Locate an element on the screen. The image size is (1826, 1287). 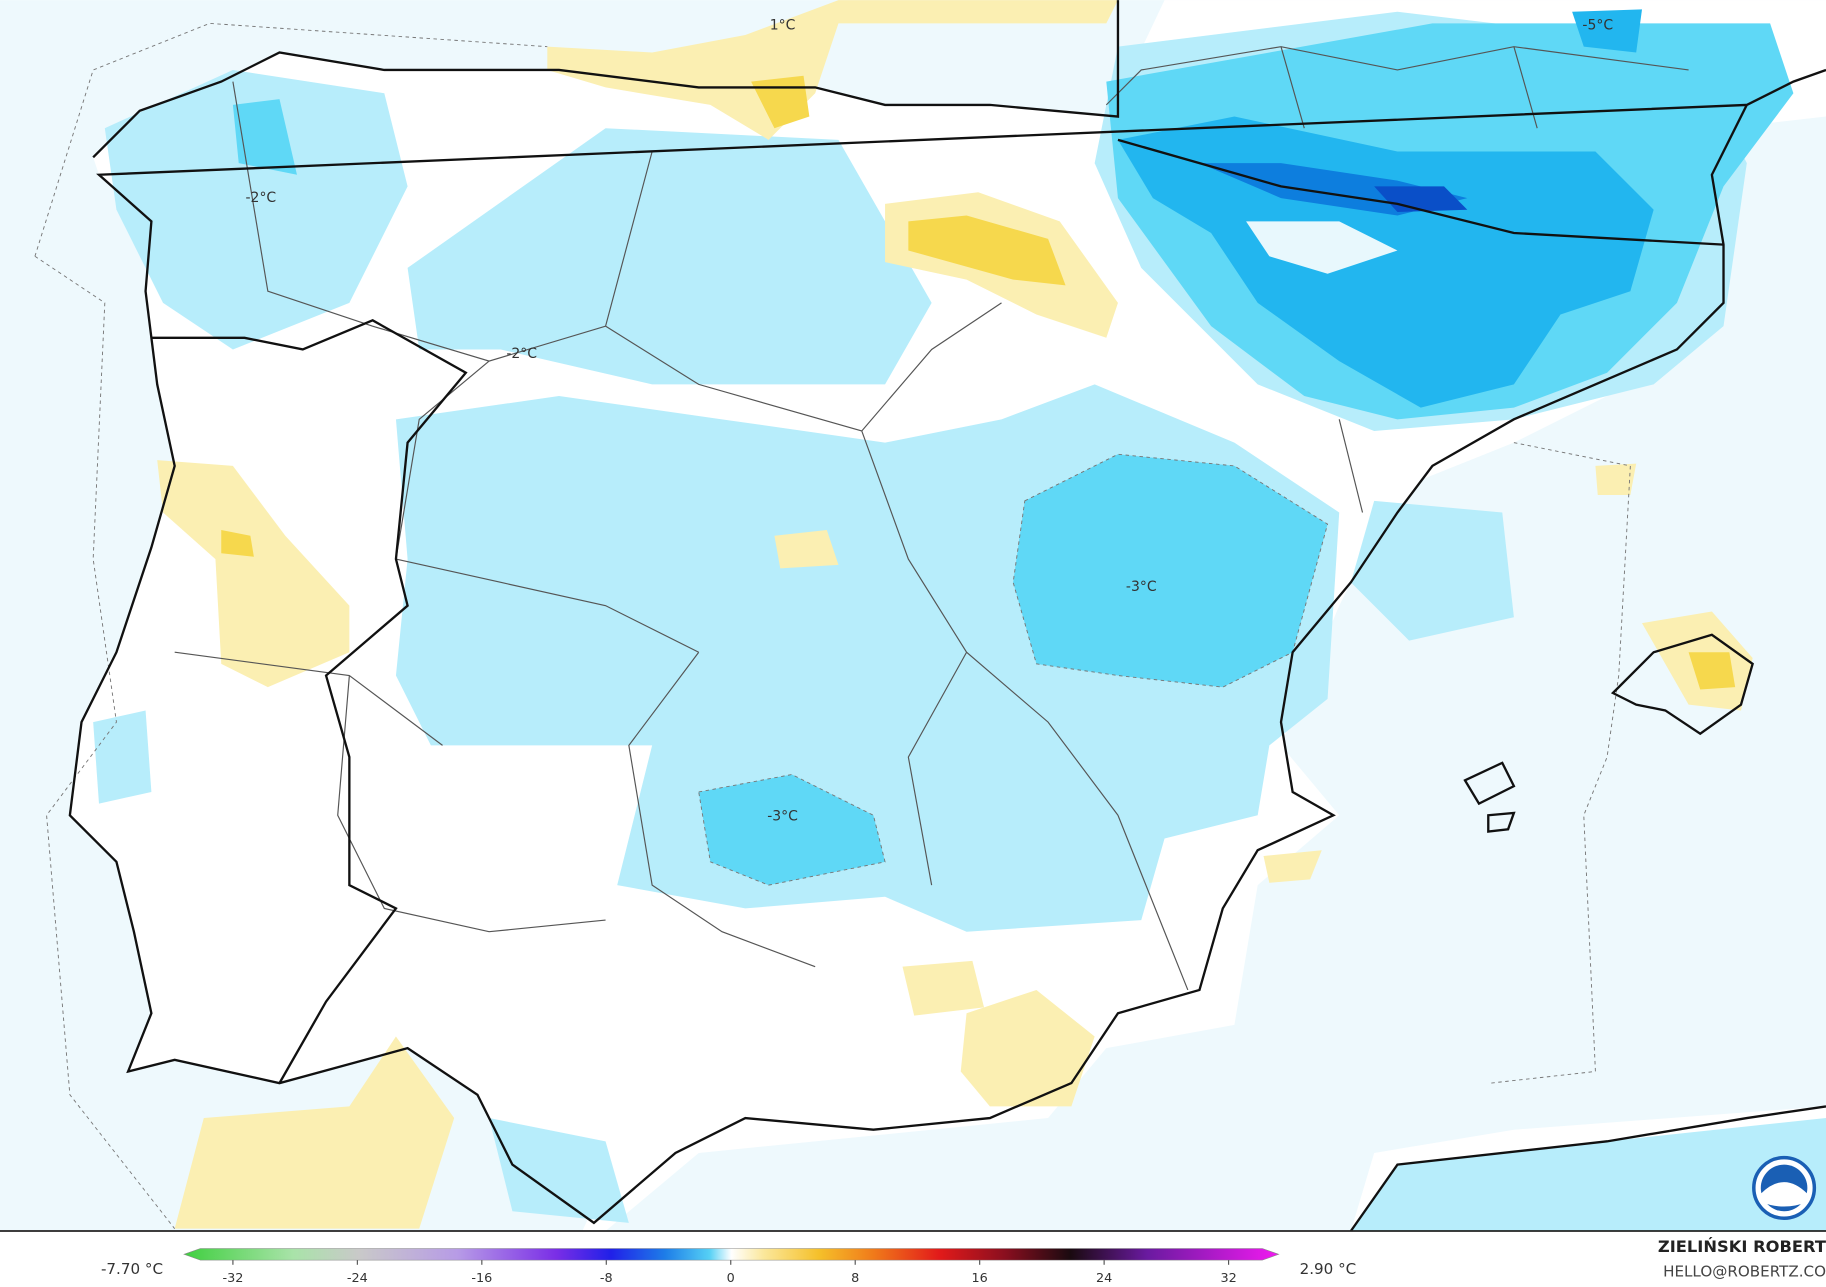
colorbar-tick-label: -24 is located at coordinates (357, 1278).